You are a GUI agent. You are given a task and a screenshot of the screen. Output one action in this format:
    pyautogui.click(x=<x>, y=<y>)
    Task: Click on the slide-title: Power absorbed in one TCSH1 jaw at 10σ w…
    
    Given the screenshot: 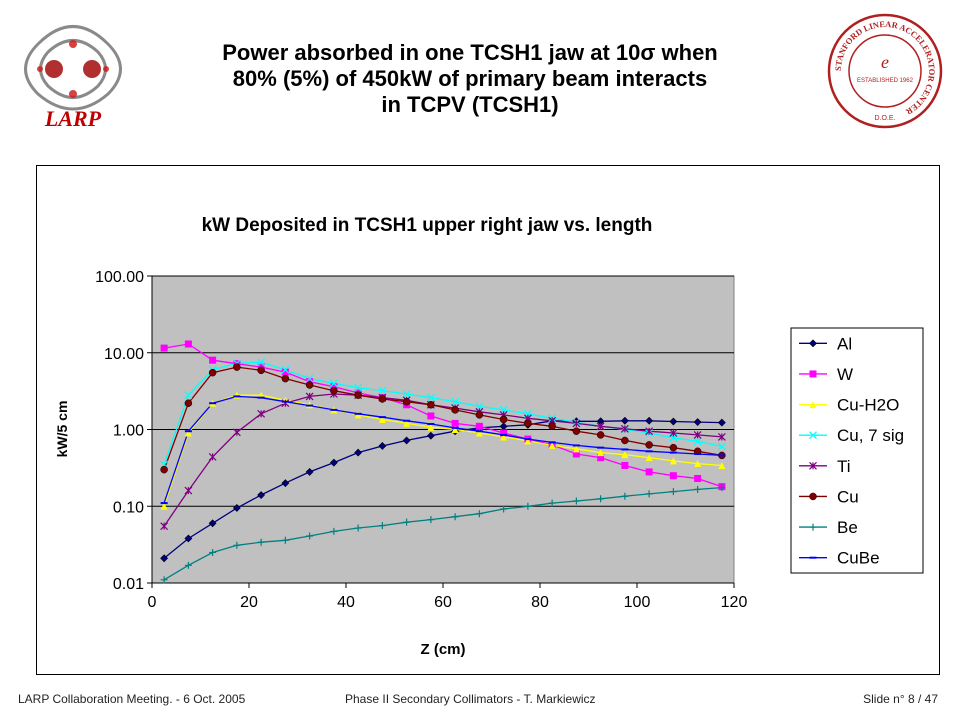 What is the action you would take?
    pyautogui.click(x=470, y=79)
    